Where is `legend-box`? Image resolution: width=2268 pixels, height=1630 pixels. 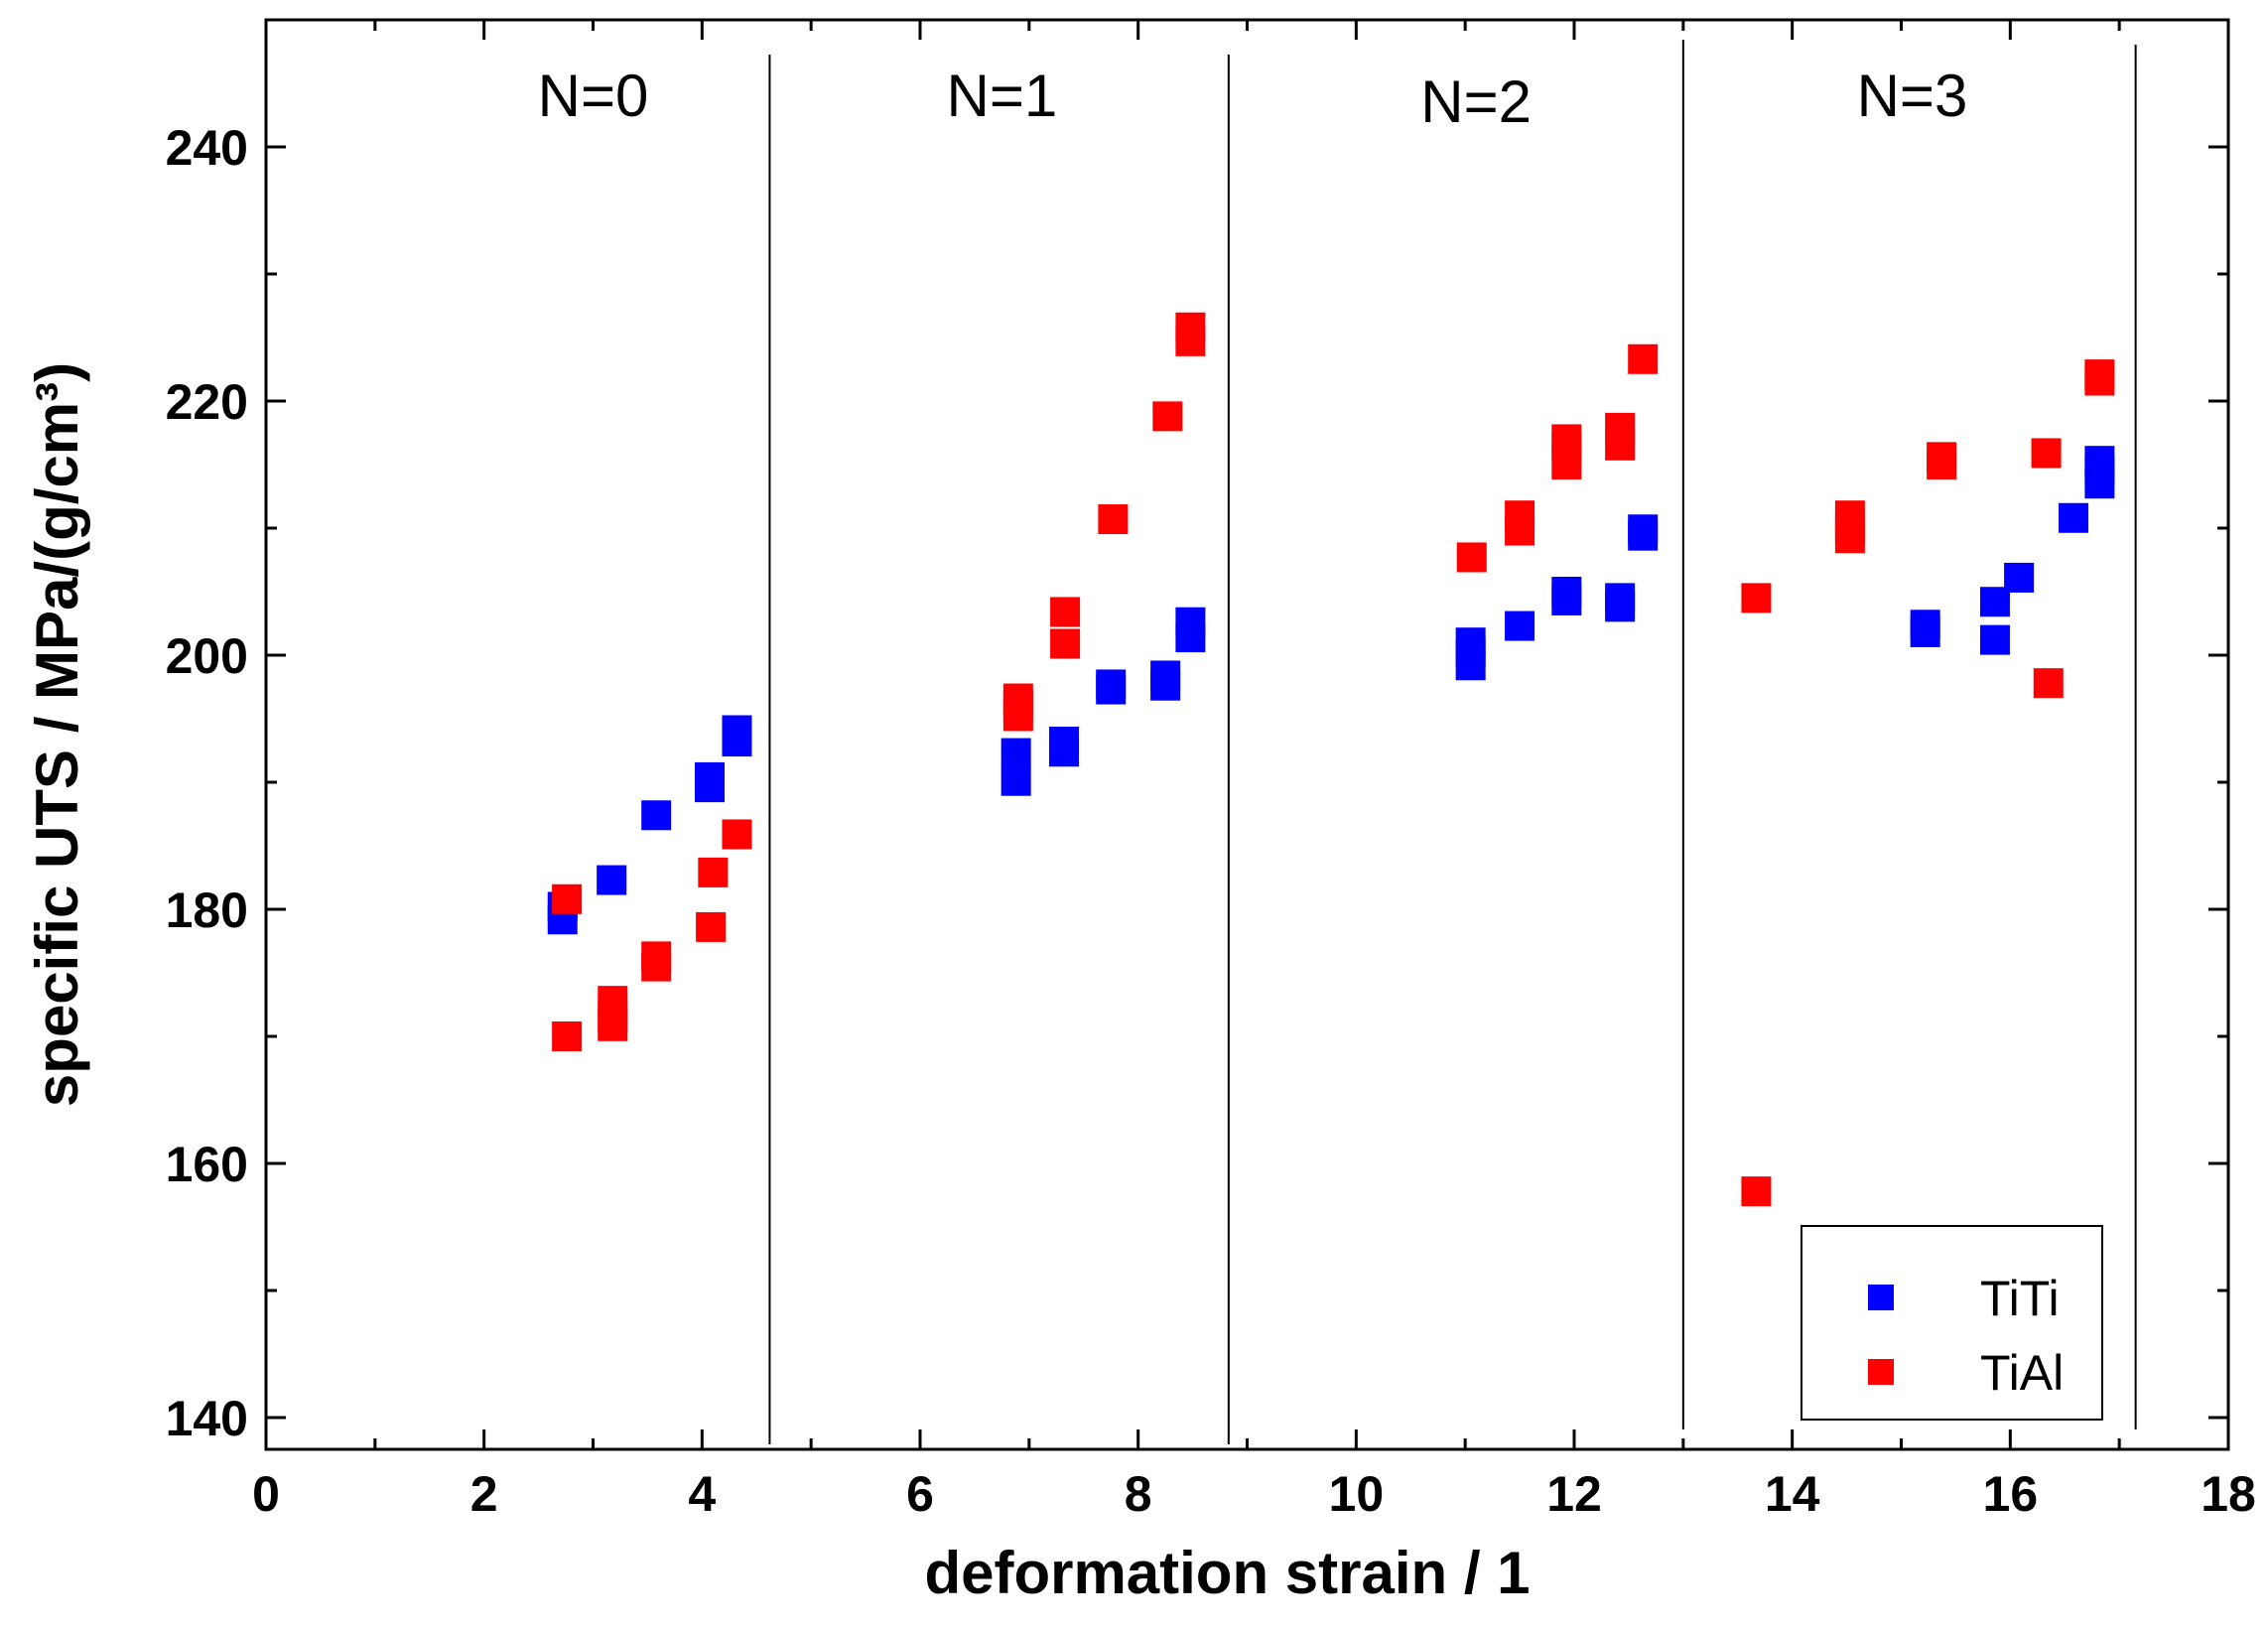 legend-box is located at coordinates (1952, 1323).